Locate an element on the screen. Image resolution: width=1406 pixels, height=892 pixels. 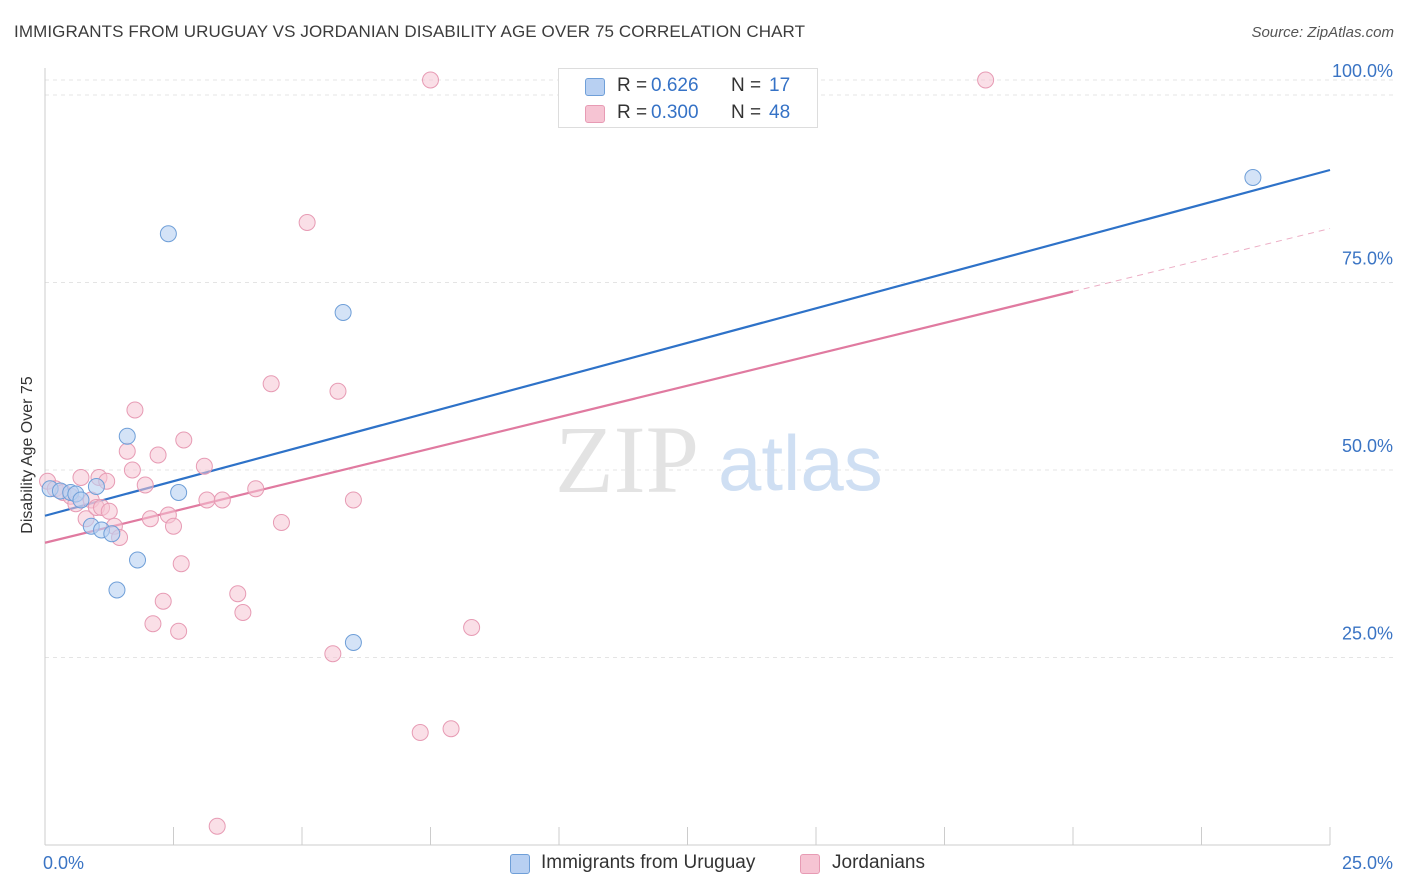
source-credit: Source: ZipAtlas.com is located at coordinates (1322, 32).